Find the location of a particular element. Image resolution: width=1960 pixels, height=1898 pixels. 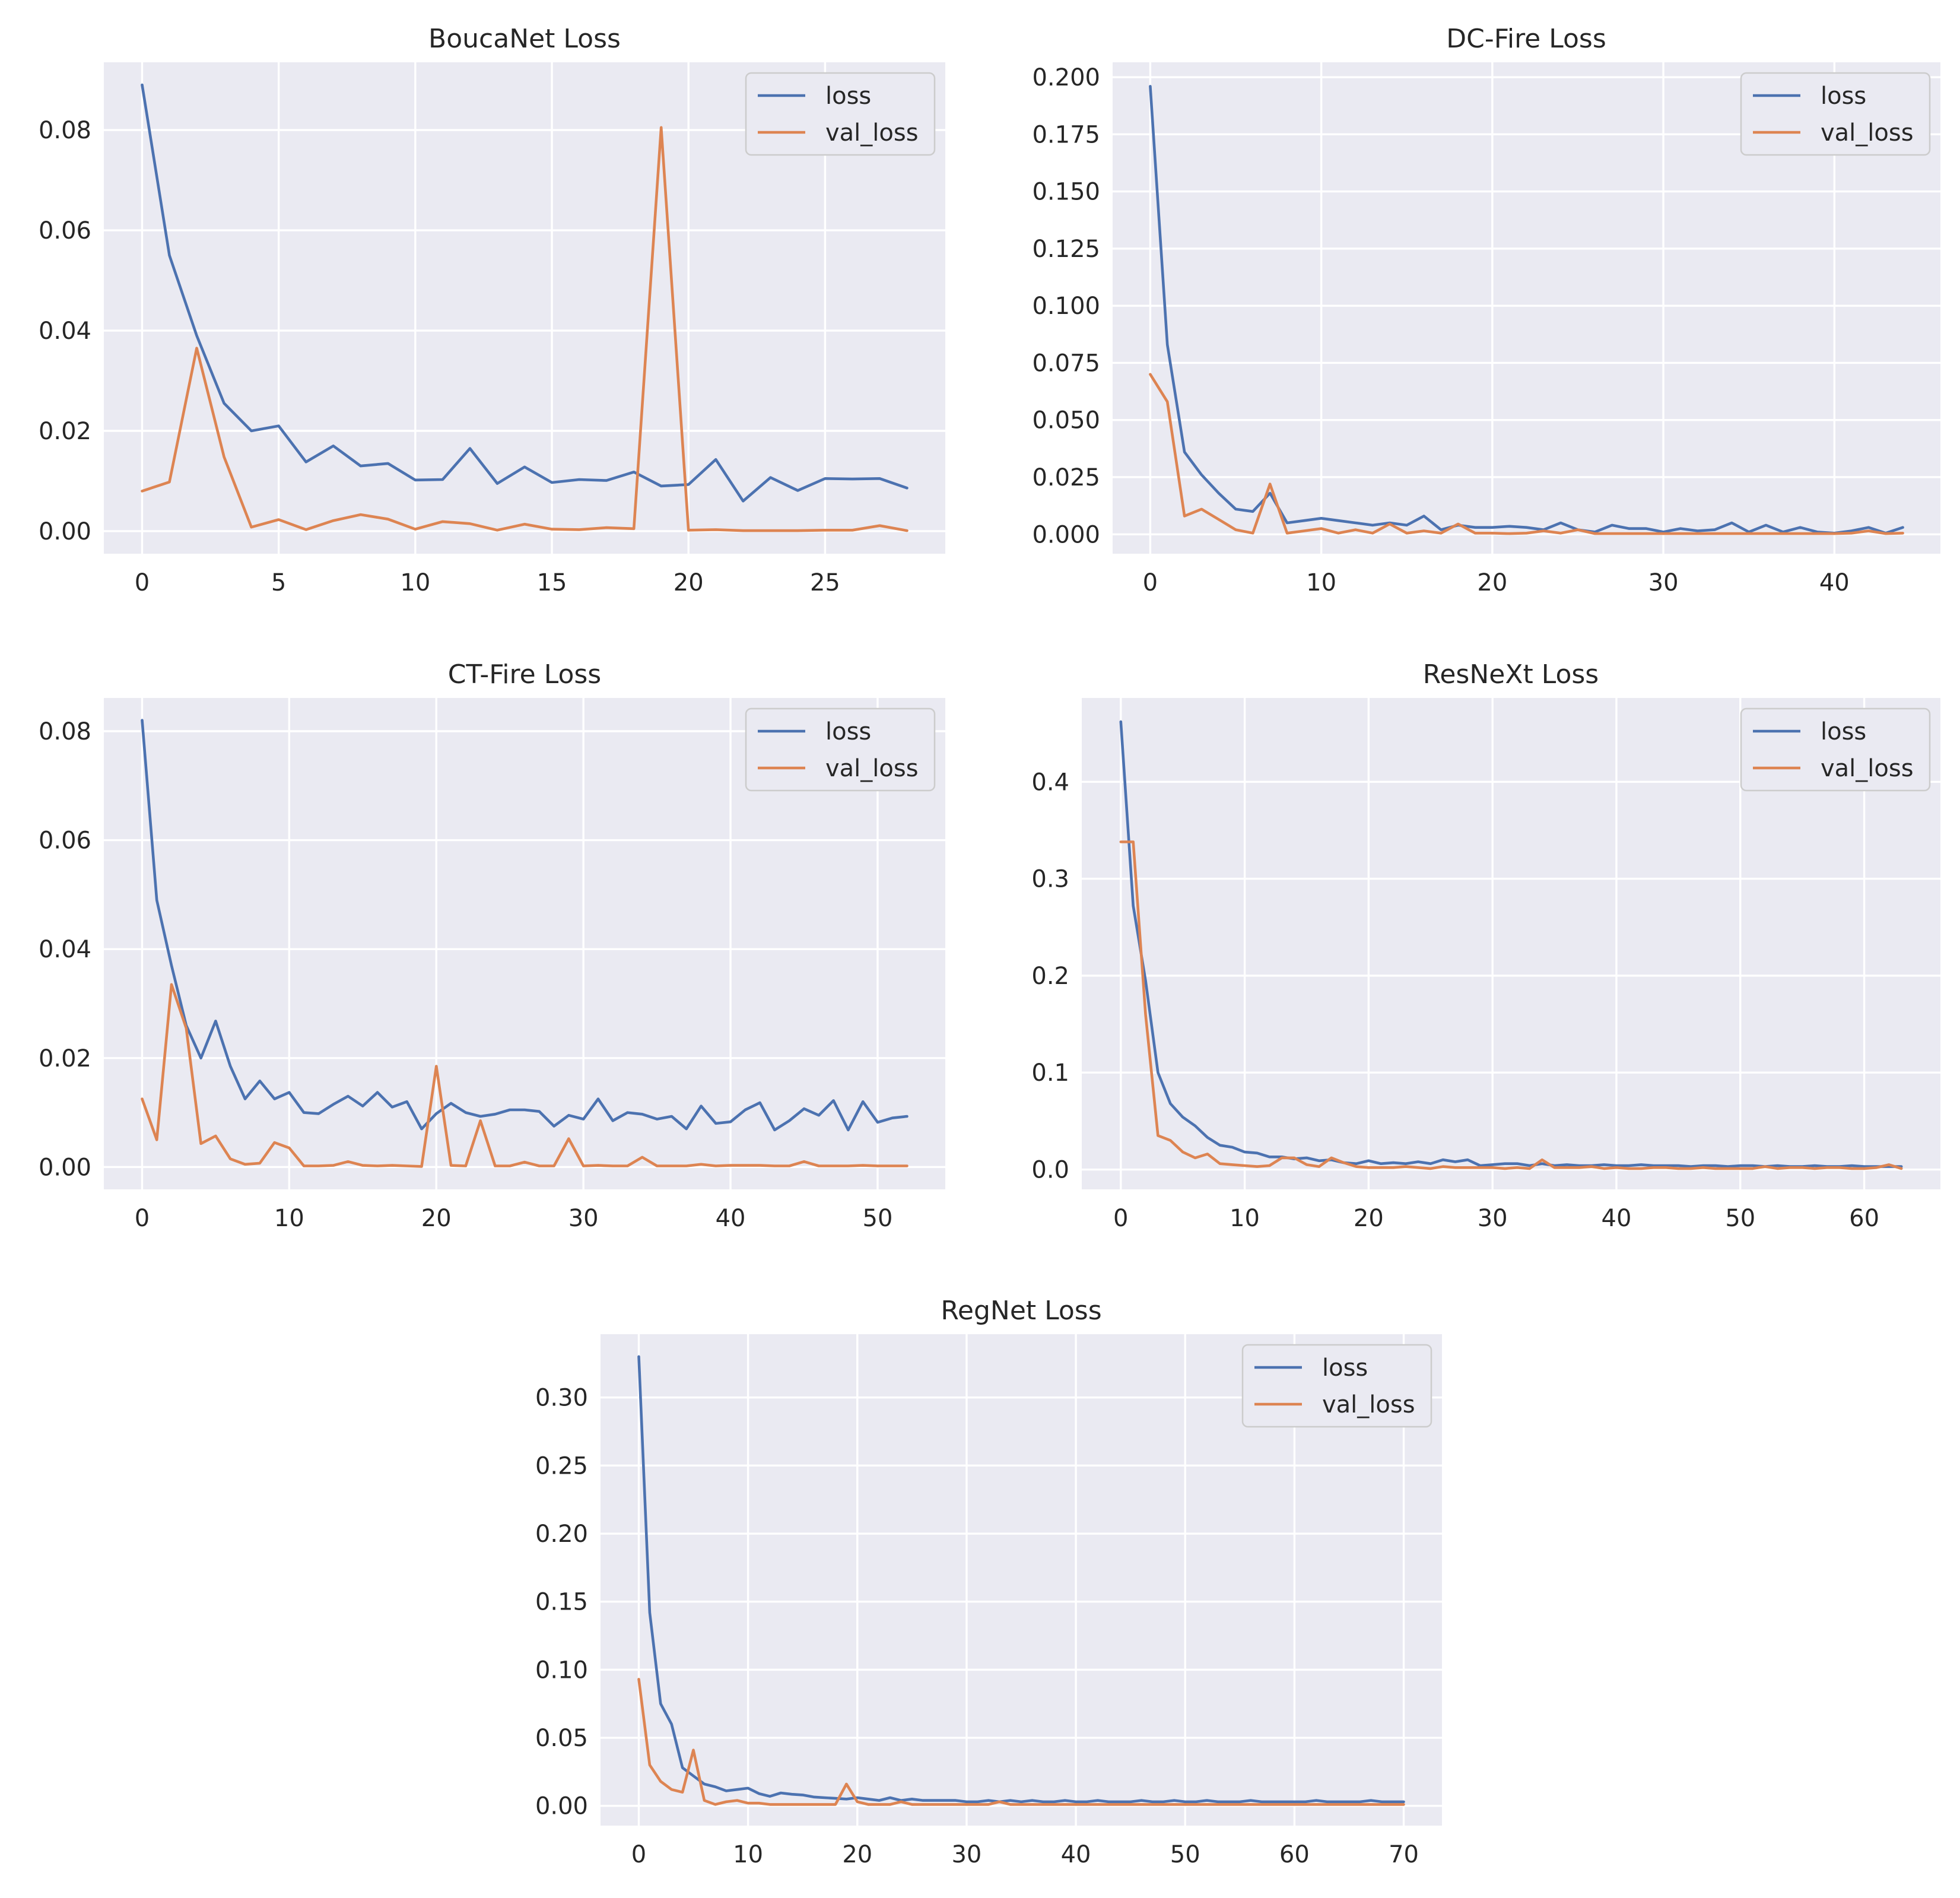

y-tick-label: 0.200 is located at coordinates (1066, 77).